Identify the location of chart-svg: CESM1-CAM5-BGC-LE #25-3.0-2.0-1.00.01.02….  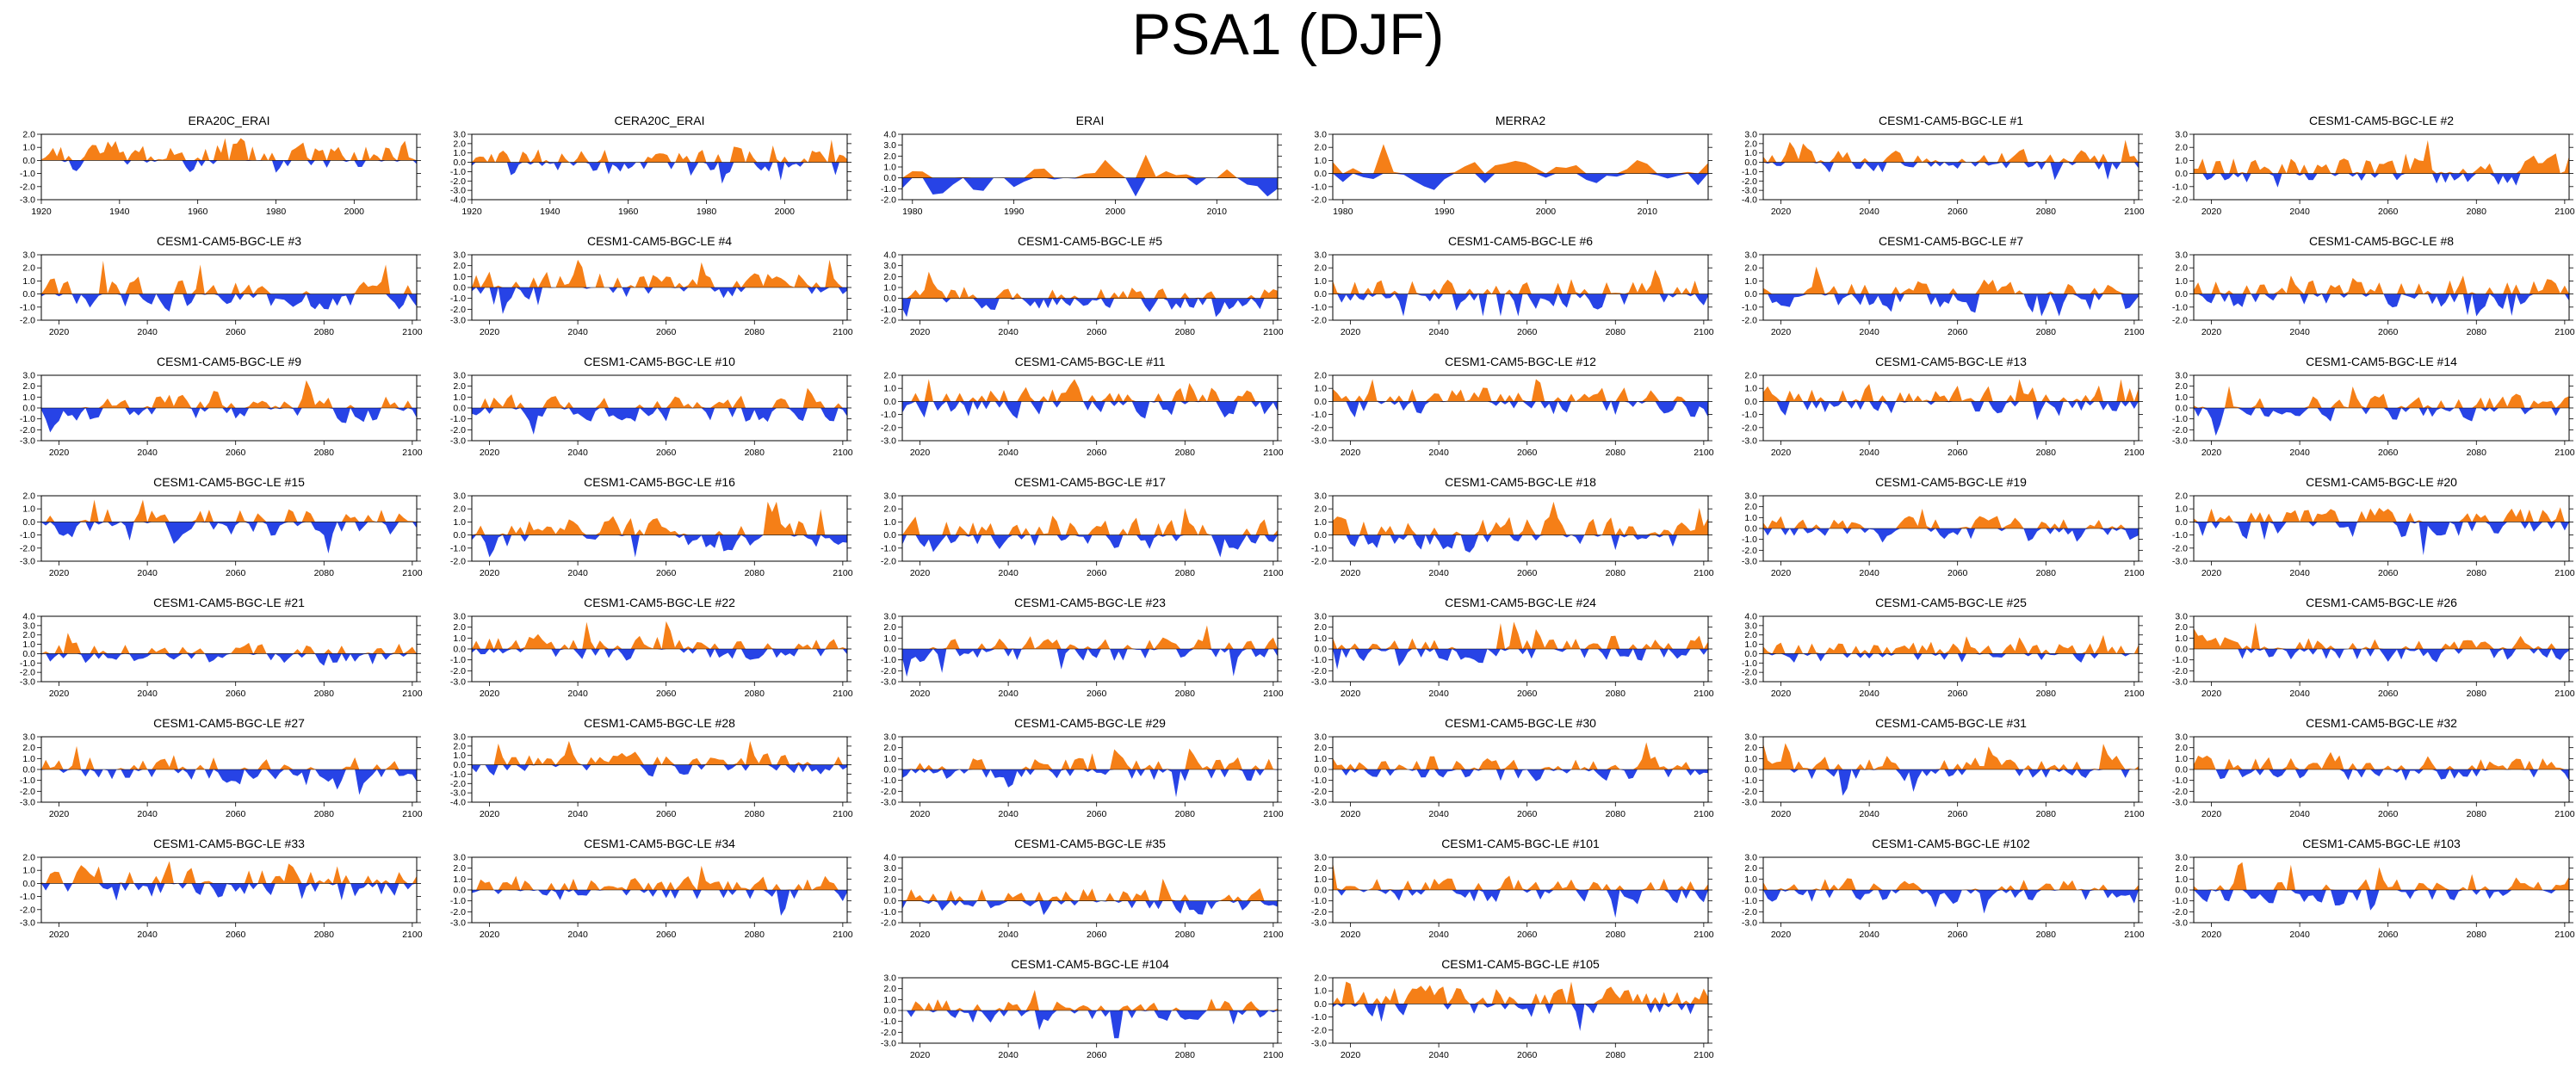
(1944, 648).